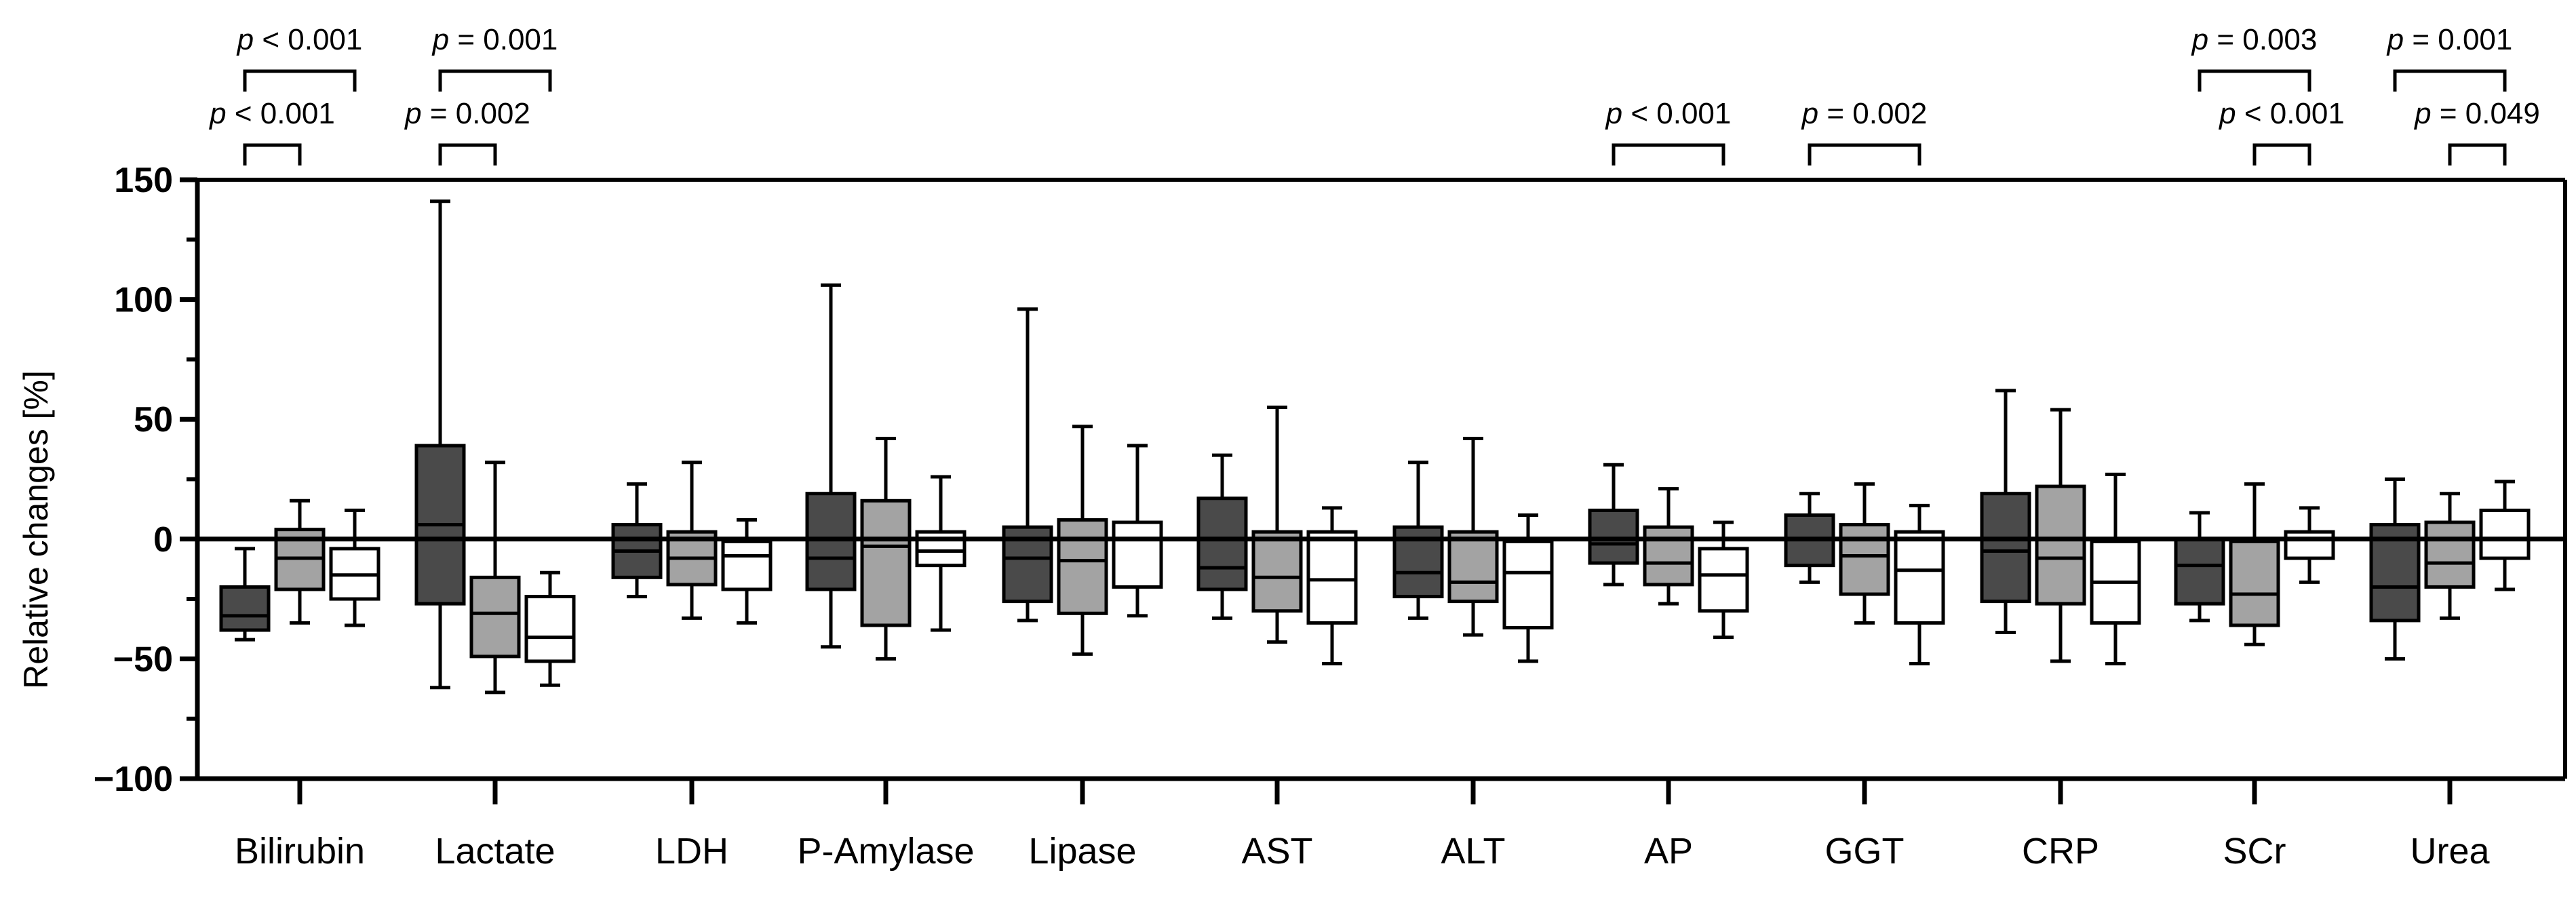 The image size is (2576, 898). Describe the element at coordinates (2060, 851) in the screenshot. I see `x-category-label: CRP` at that location.